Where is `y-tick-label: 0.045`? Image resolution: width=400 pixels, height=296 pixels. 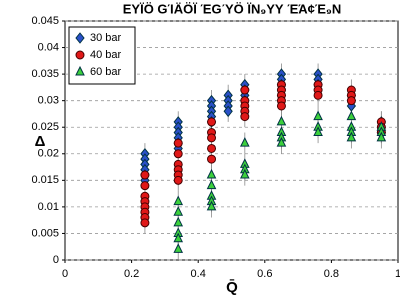 y-tick-label: 0.045 is located at coordinates (45, 21).